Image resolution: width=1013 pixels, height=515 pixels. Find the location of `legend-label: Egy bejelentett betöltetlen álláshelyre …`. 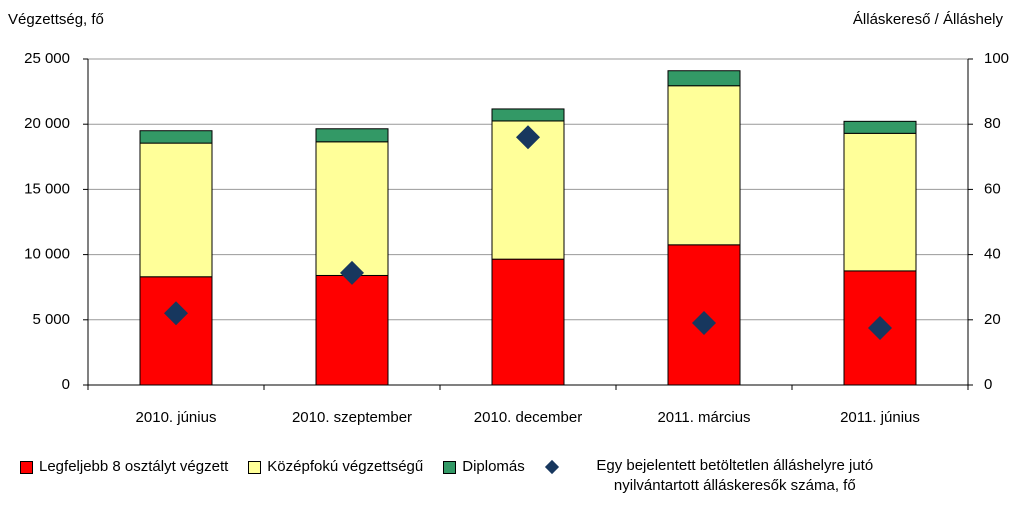

legend-label: Egy bejelentett betöltetlen álláshelyre … is located at coordinates (735, 475).